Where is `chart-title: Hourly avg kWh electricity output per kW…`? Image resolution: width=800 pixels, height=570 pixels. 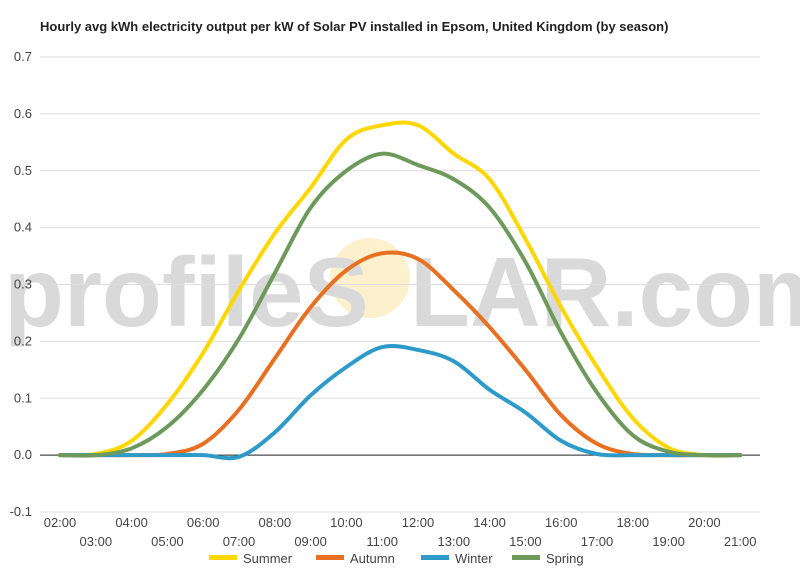 chart-title: Hourly avg kWh electricity output per kW… is located at coordinates (354, 26).